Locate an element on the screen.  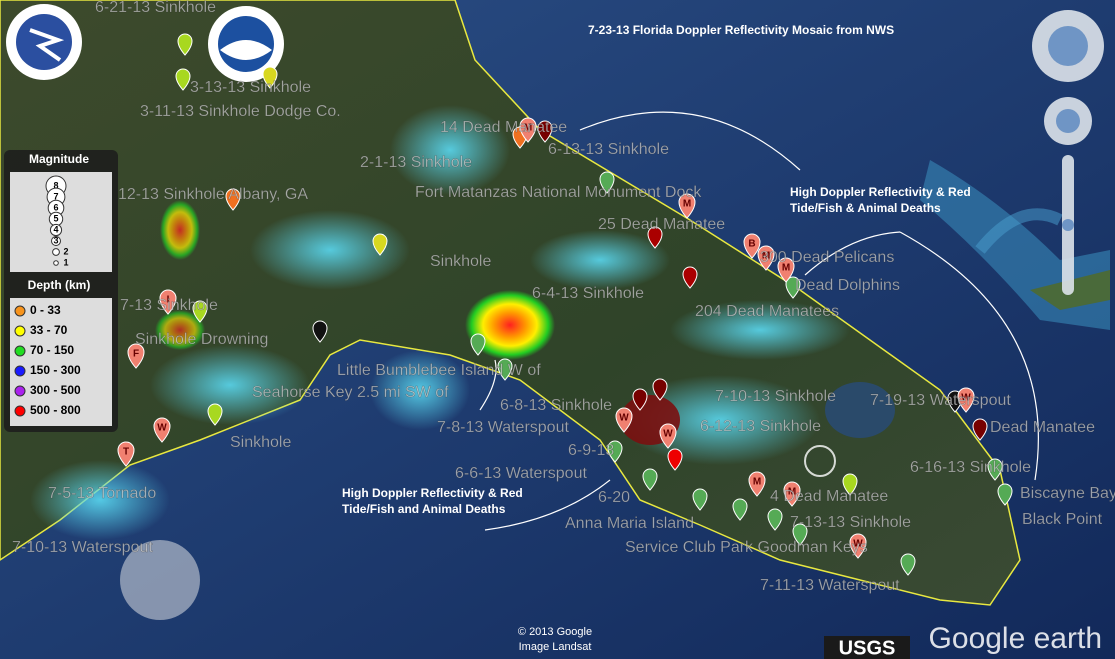
place-label: Biscayne Bay is located at coordinates (1067, 493).